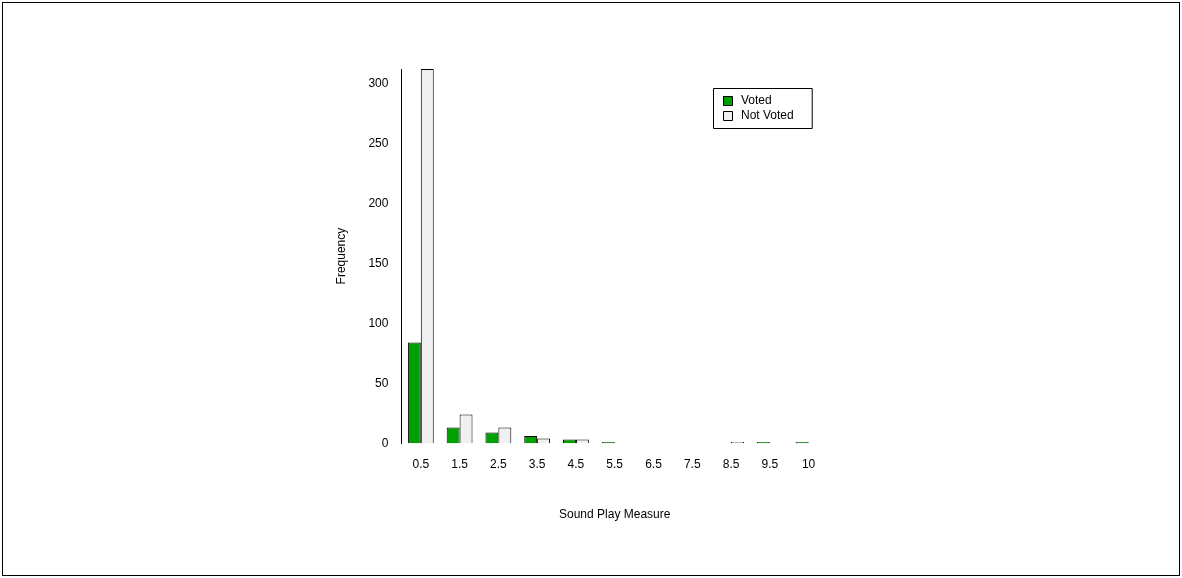  What do you see at coordinates (340, 256) in the screenshot?
I see `y-axis-title: Frequency` at bounding box center [340, 256].